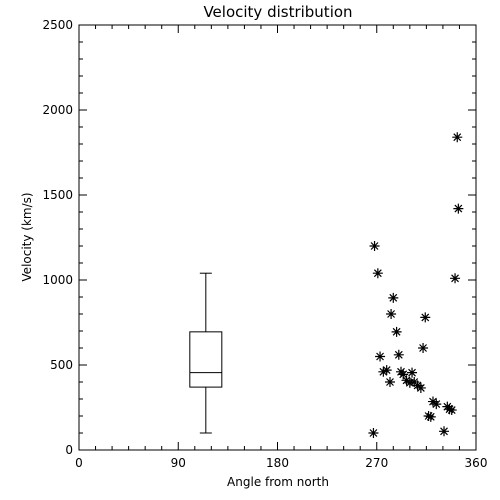 This screenshot has width=500, height=500. What do you see at coordinates (376, 463) in the screenshot?
I see `x-tick-label: 270` at bounding box center [376, 463].